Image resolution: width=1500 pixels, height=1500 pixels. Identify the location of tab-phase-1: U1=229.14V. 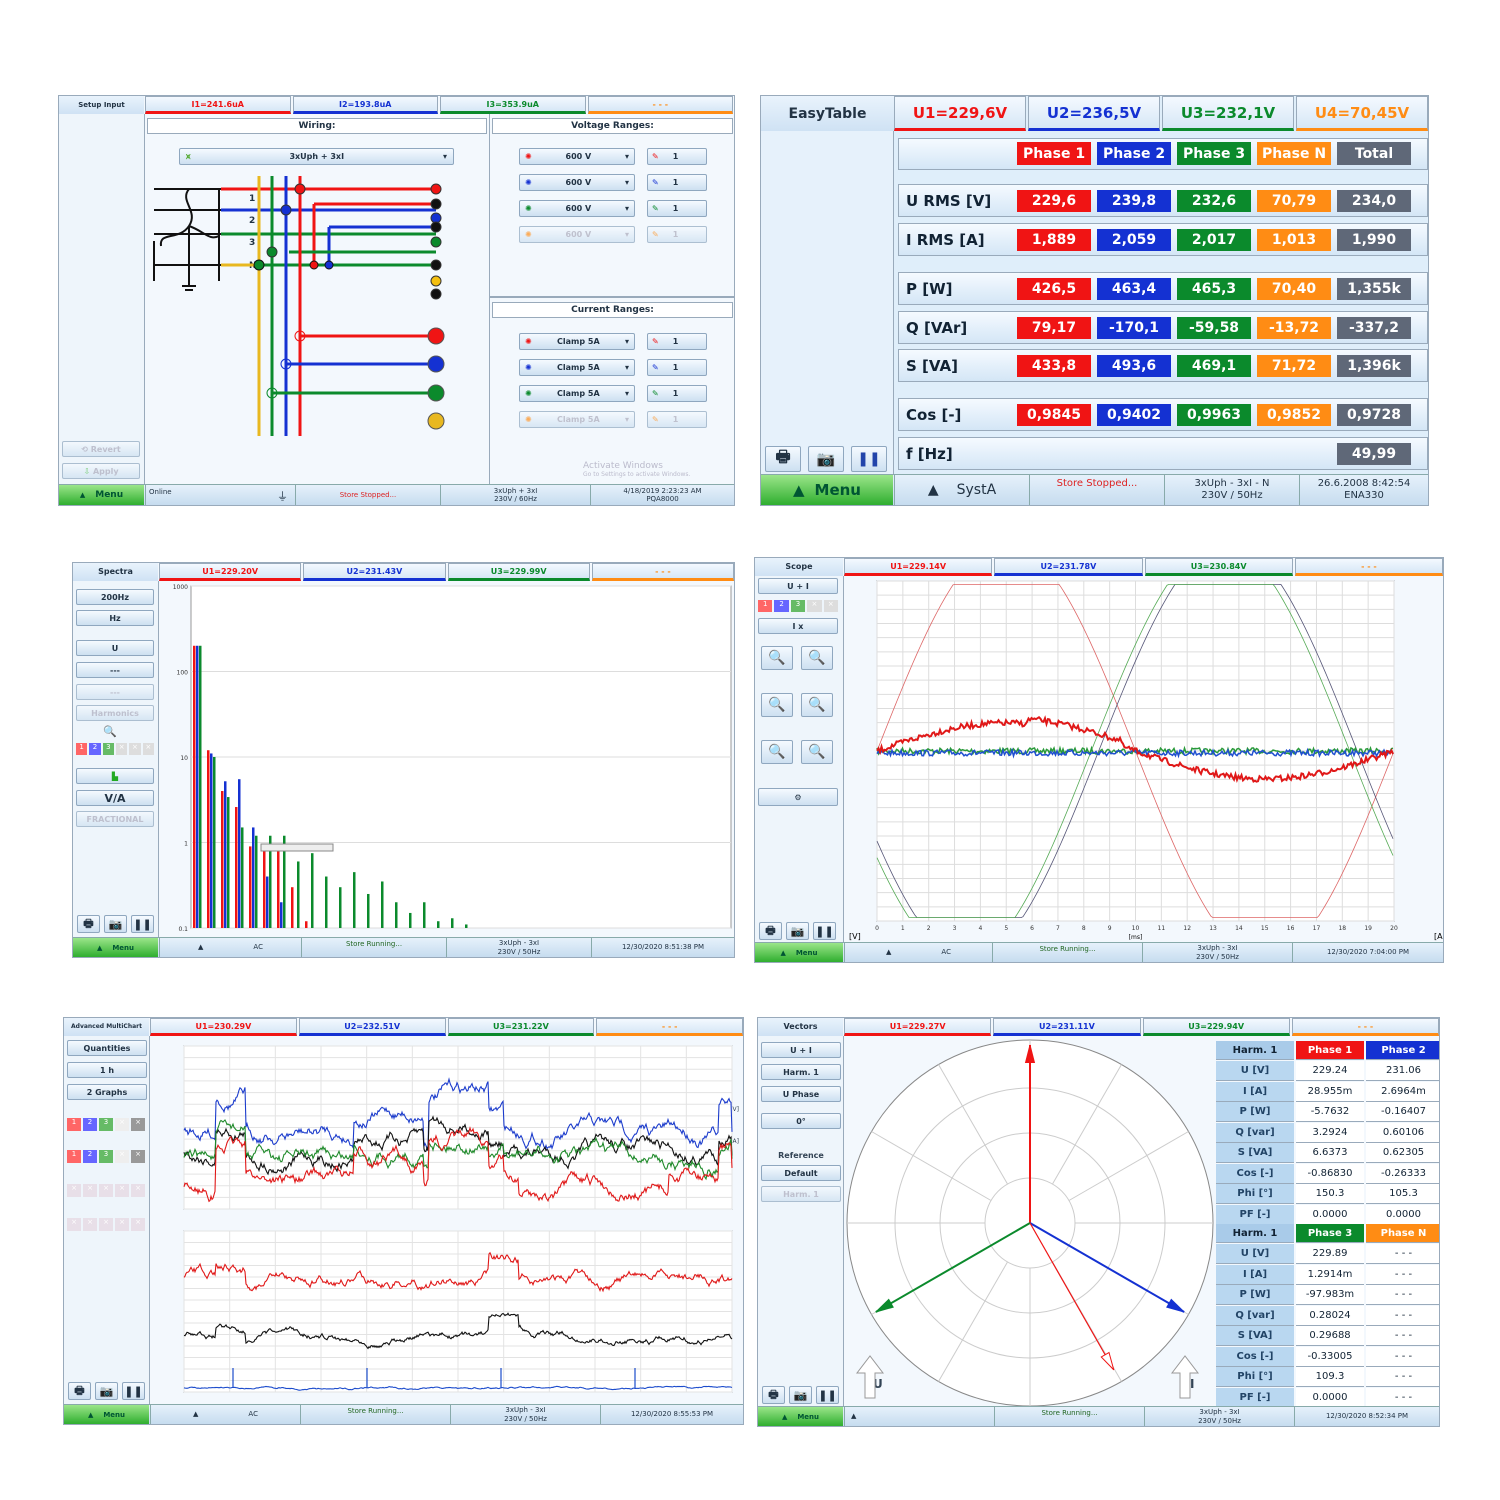
(918, 567).